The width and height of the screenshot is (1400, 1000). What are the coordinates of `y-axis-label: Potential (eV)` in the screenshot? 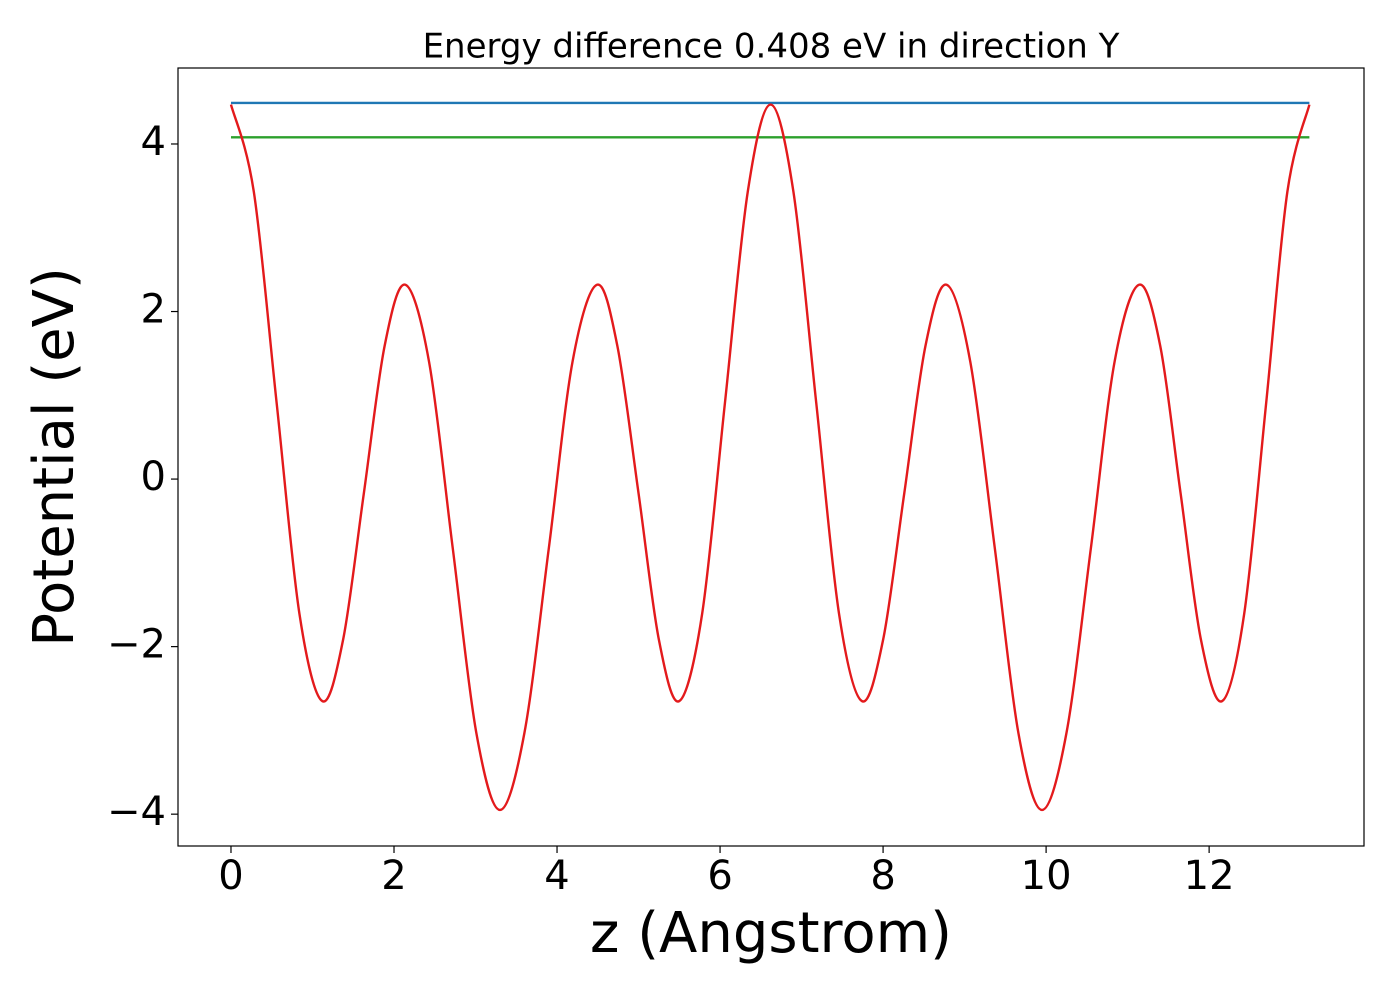 It's located at (54, 457).